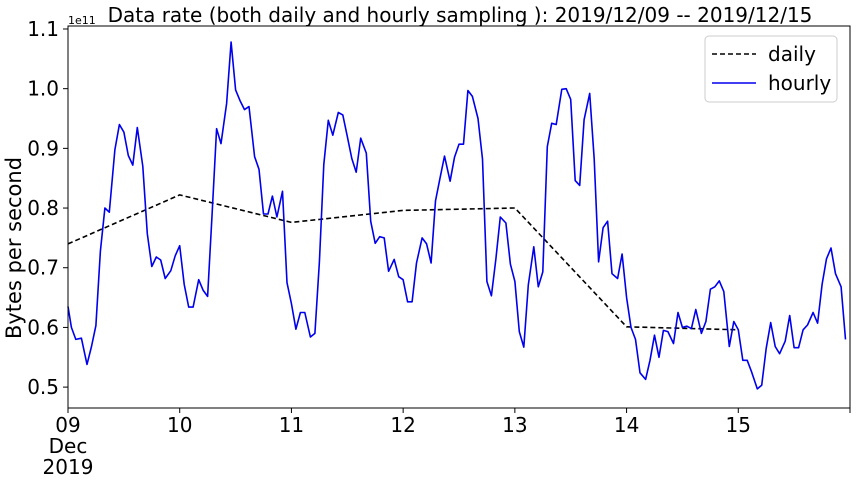 This screenshot has height=485, width=857. Describe the element at coordinates (738, 425) in the screenshot. I see `x-tick-label: 15` at that location.